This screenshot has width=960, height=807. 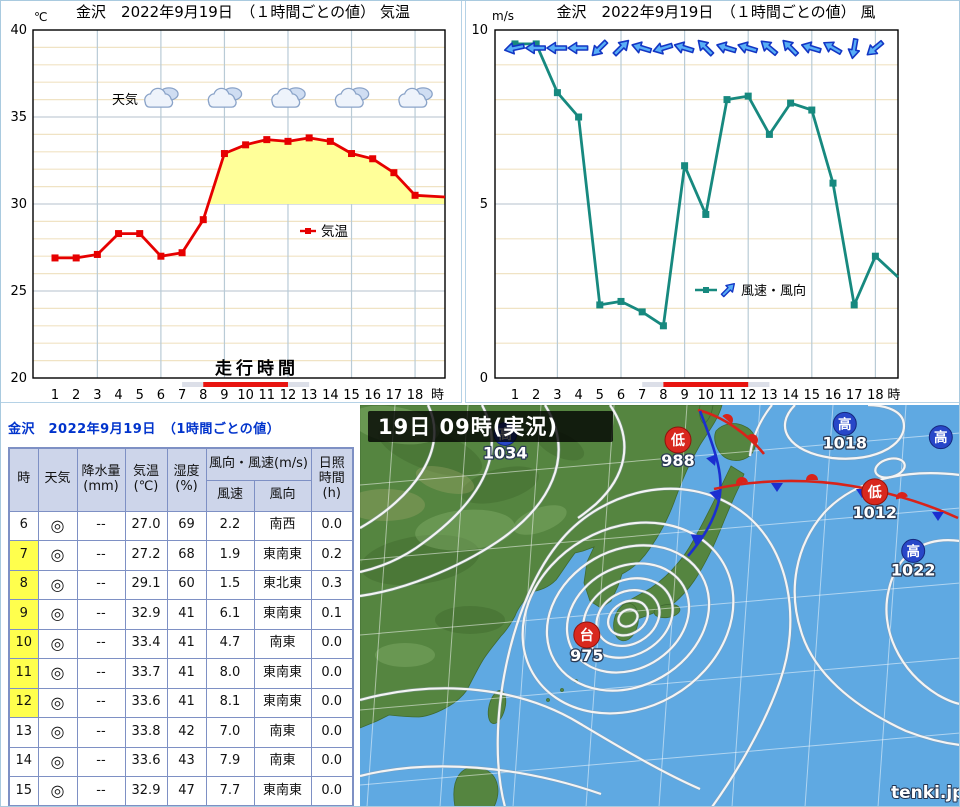 I want to click on x-tick-label: 7, so click(x=642, y=395).